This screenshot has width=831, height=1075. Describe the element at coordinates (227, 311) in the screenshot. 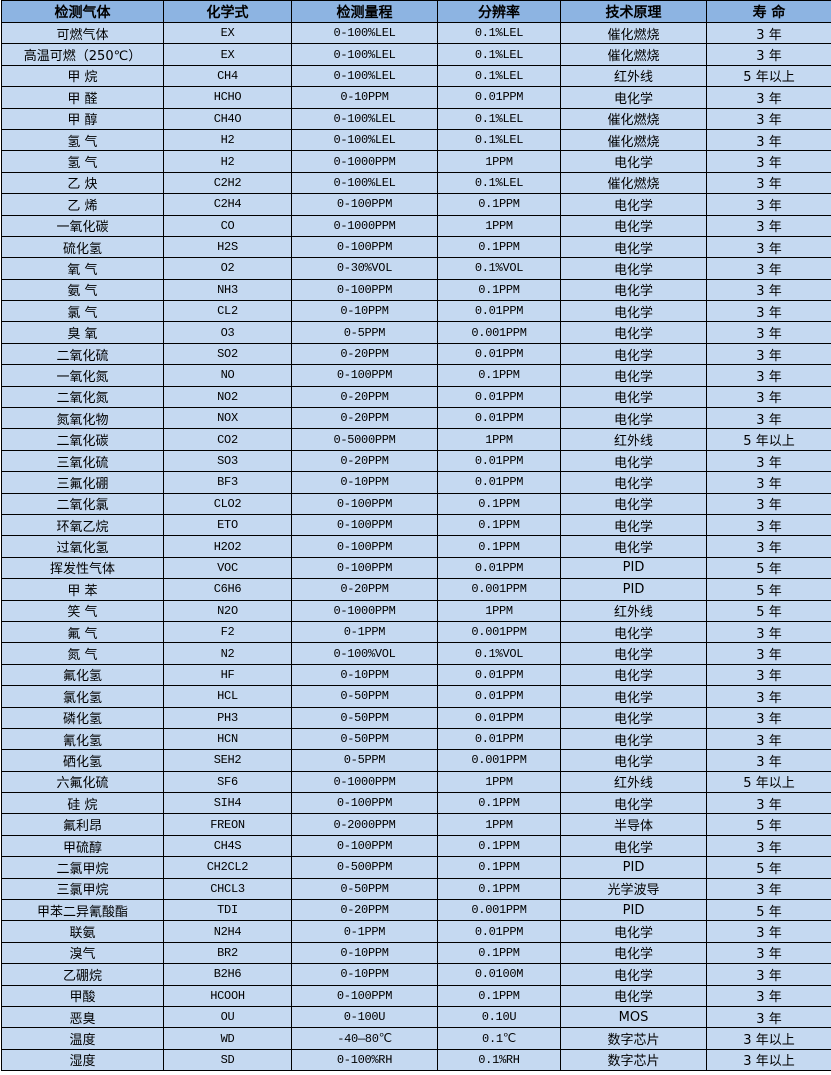

I see `formula-cell: CL2` at that location.